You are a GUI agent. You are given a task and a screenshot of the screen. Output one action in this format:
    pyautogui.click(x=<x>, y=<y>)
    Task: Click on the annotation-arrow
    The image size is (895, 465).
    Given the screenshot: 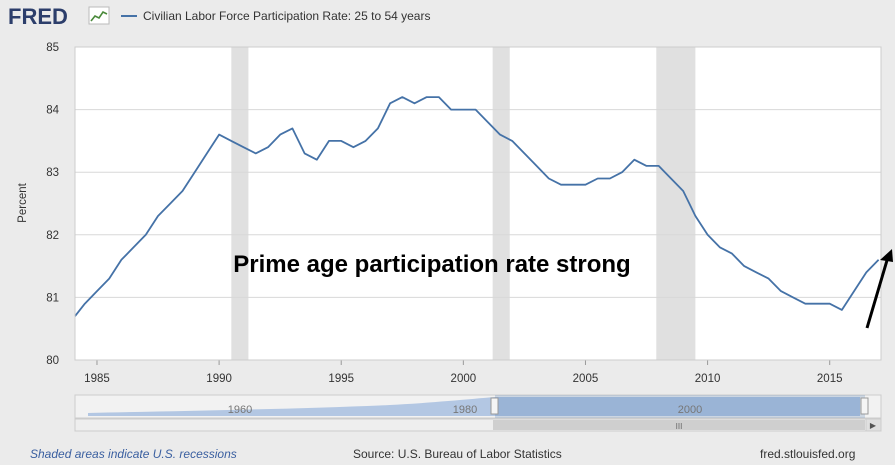 What is the action you would take?
    pyautogui.click(x=879, y=289)
    